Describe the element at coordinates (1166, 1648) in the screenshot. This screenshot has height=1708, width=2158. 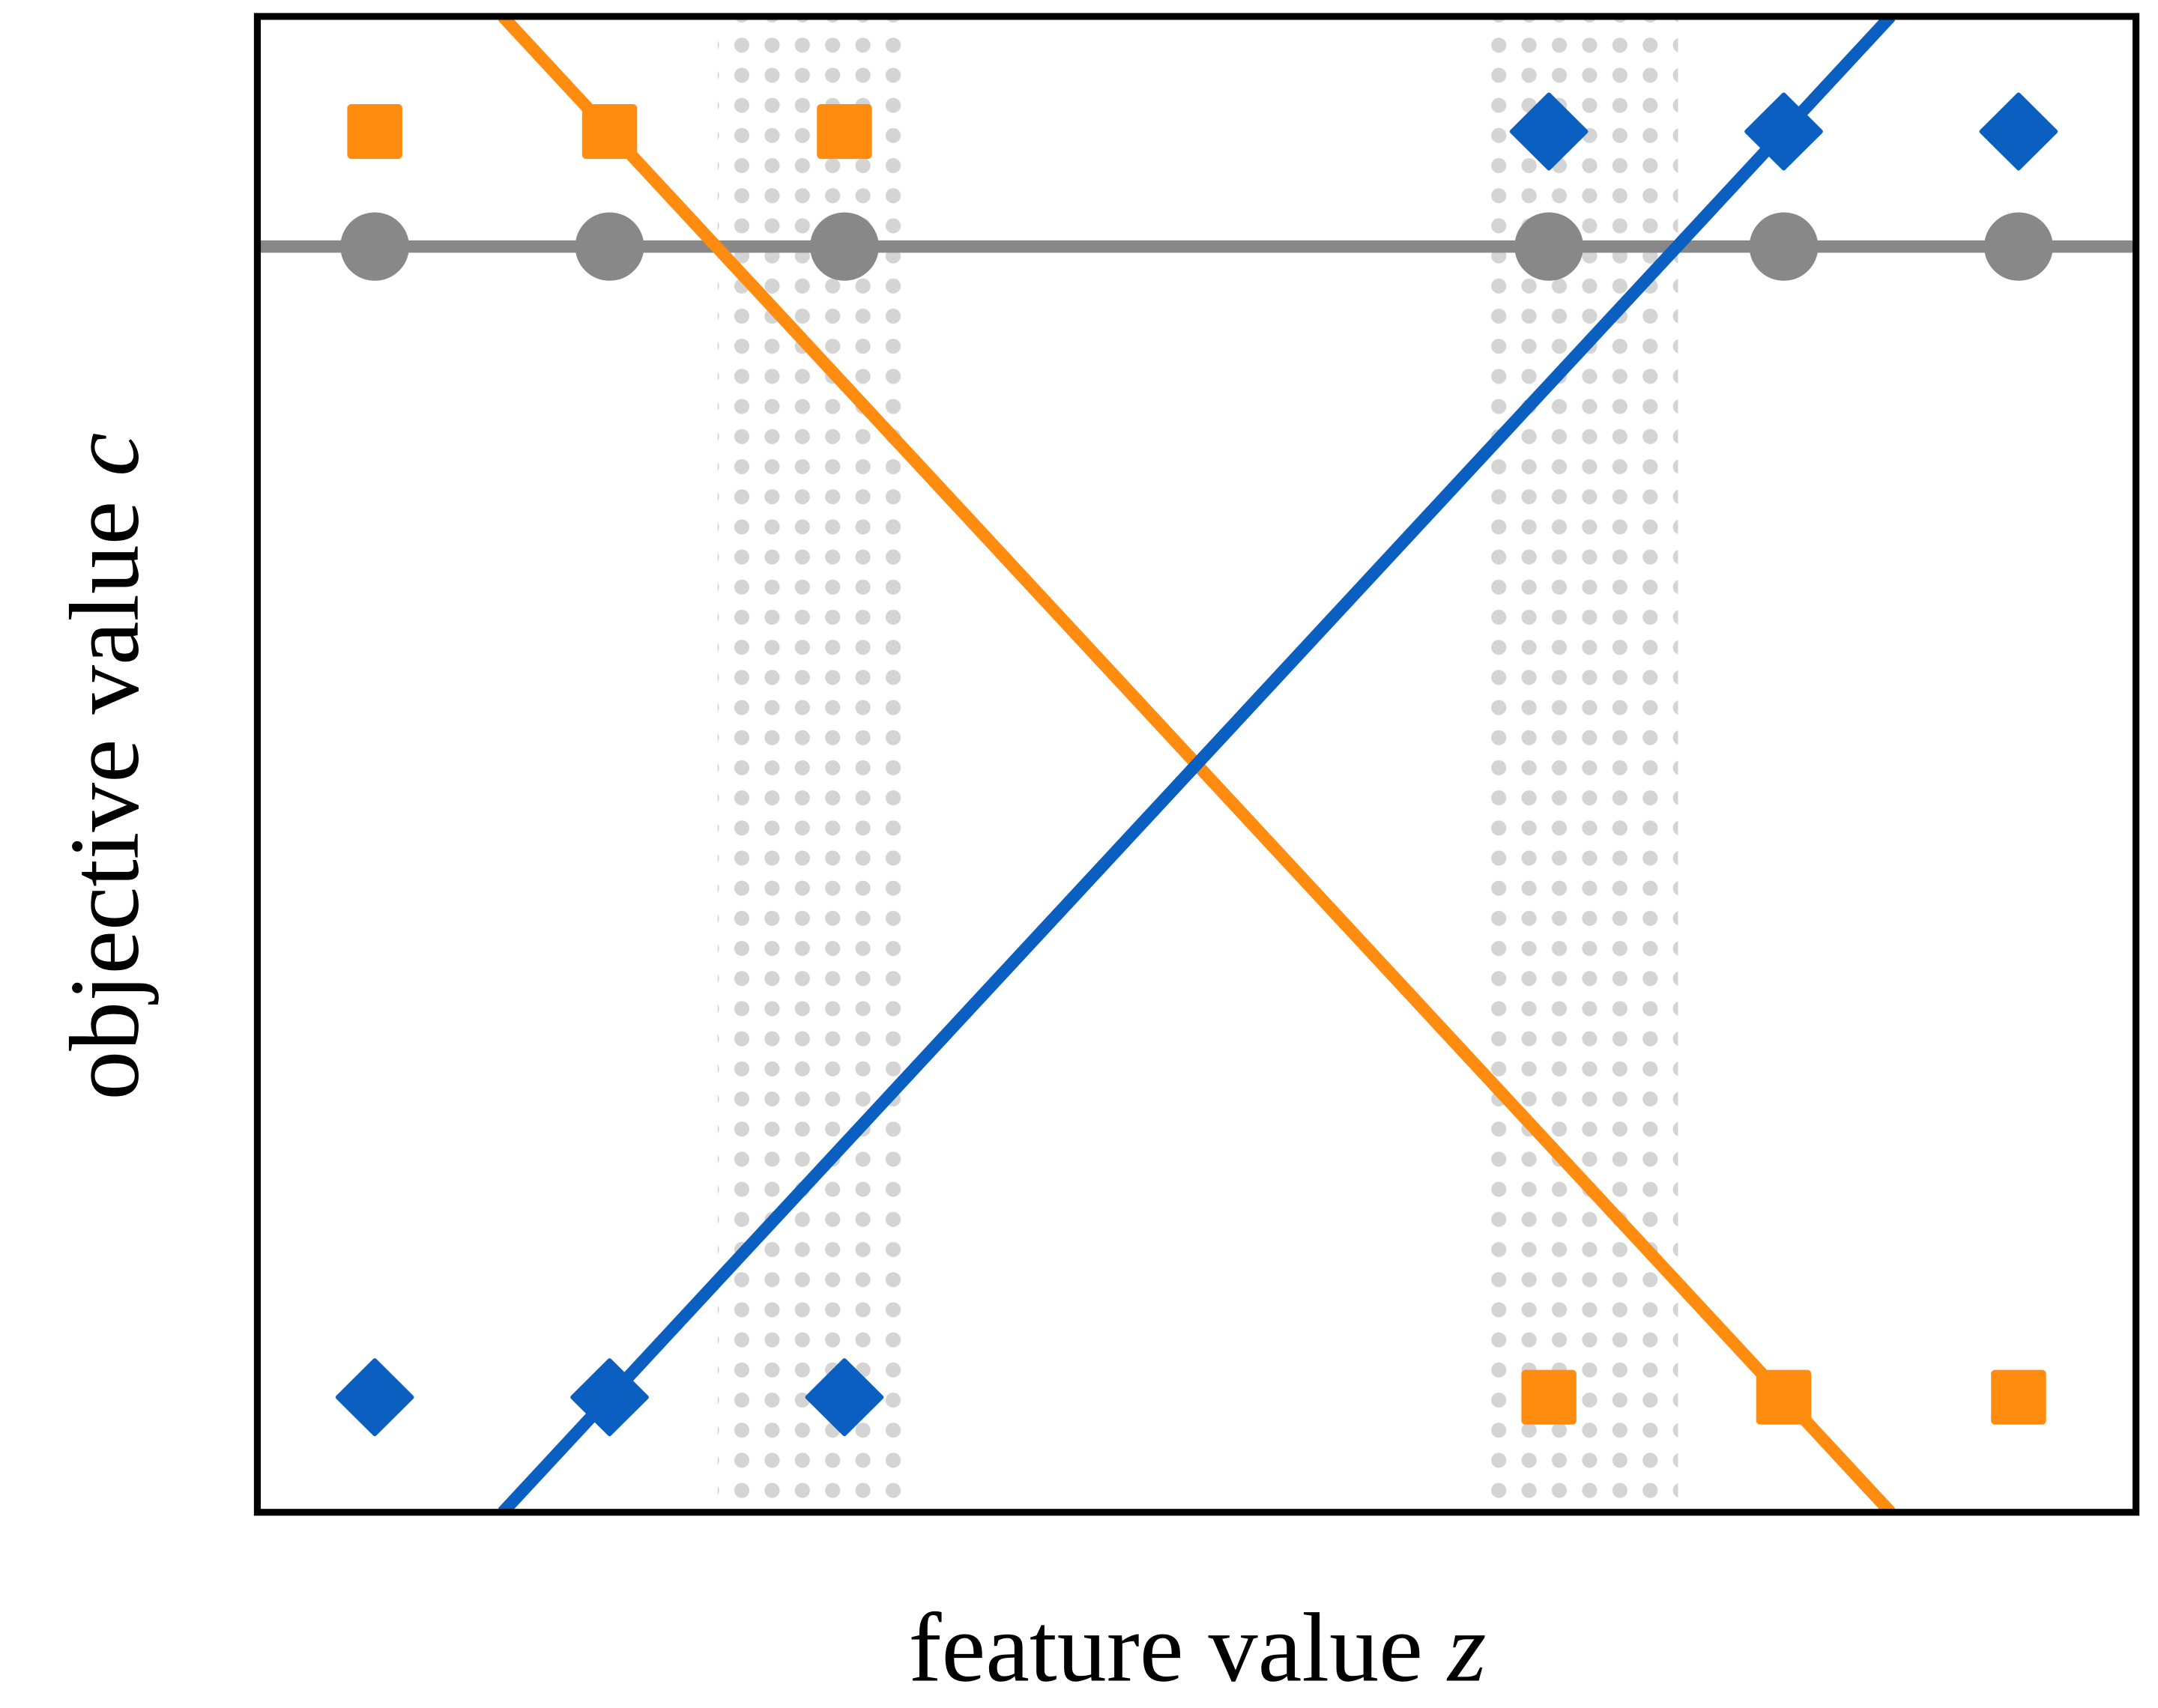
I see `x-label-text: feature value` at that location.